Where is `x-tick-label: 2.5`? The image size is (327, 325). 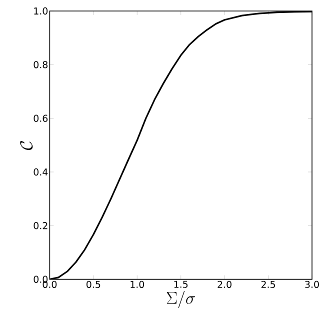 x-tick-label: 2.5 is located at coordinates (268, 284).